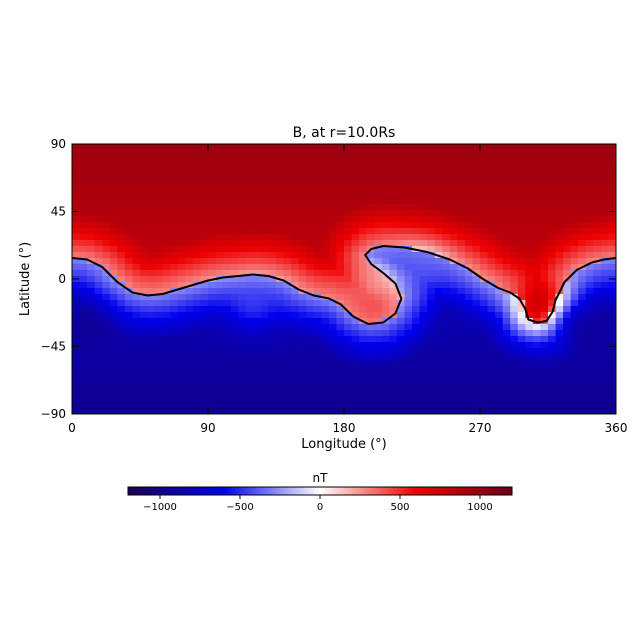 The height and width of the screenshot is (640, 640). What do you see at coordinates (320, 491) in the screenshot?
I see `colorbar` at bounding box center [320, 491].